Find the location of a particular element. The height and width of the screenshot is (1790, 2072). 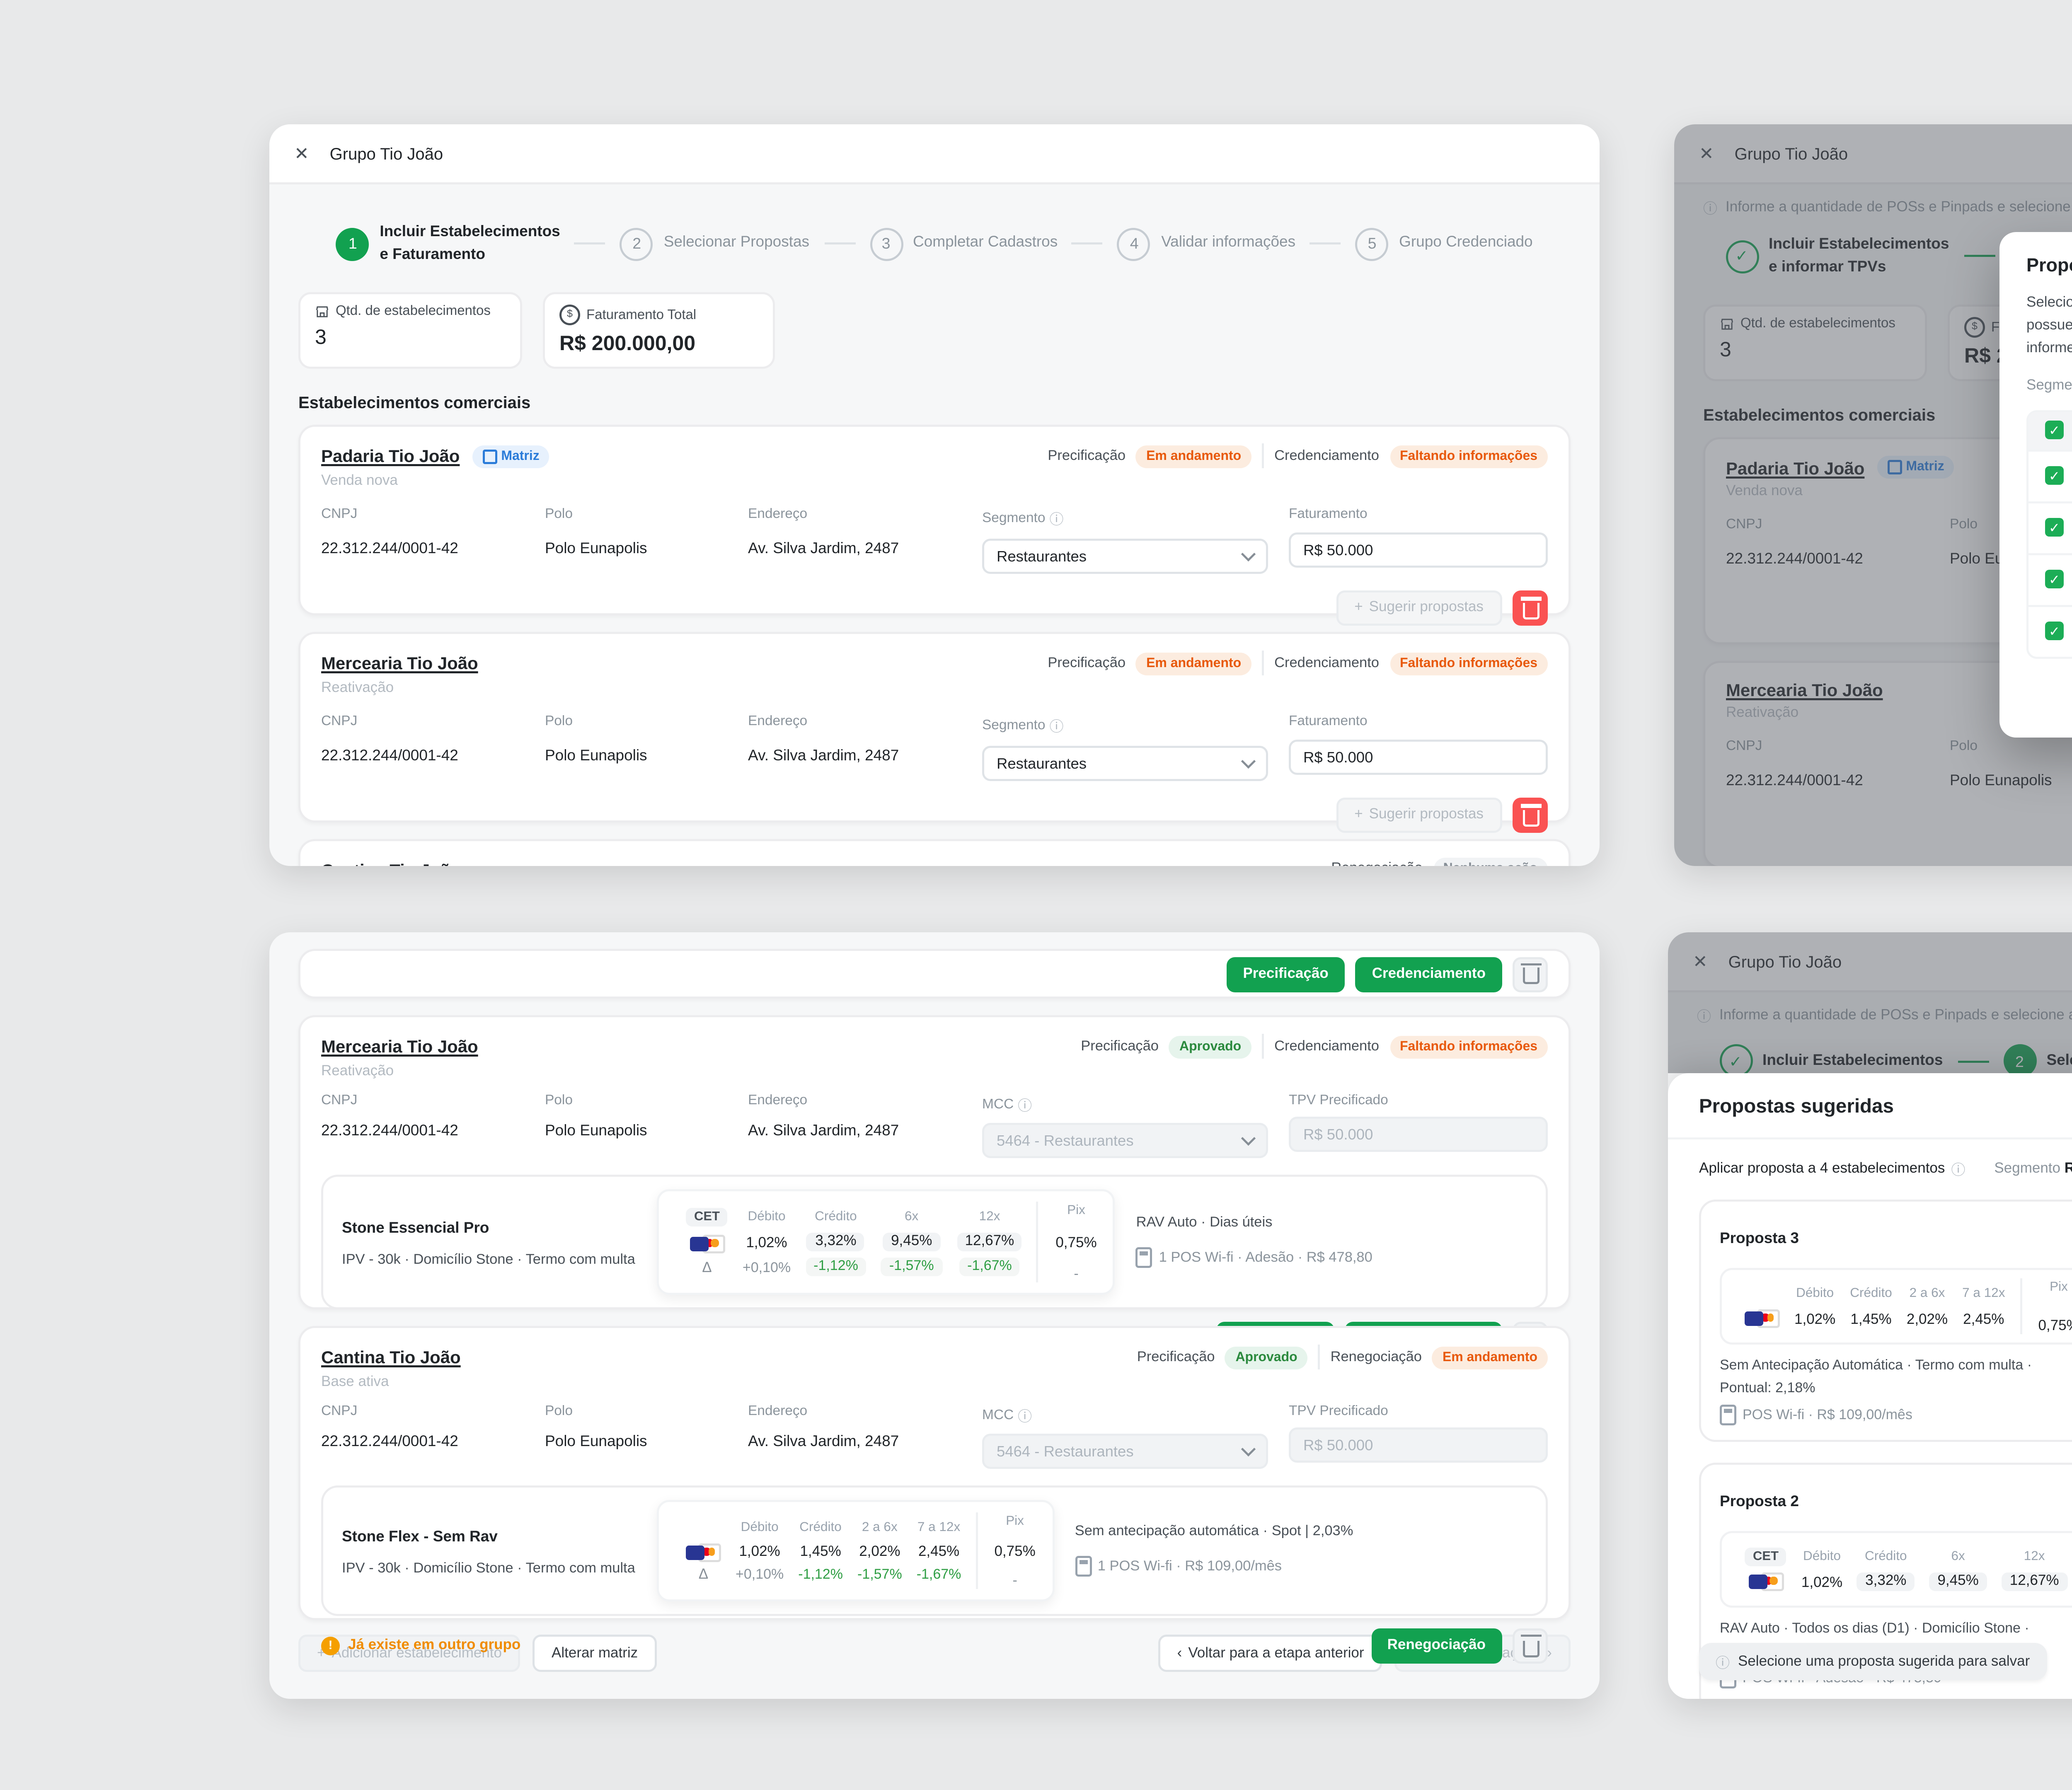

endereco-value: Av. Silva Jardim, 2487 is located at coordinates (823, 549).